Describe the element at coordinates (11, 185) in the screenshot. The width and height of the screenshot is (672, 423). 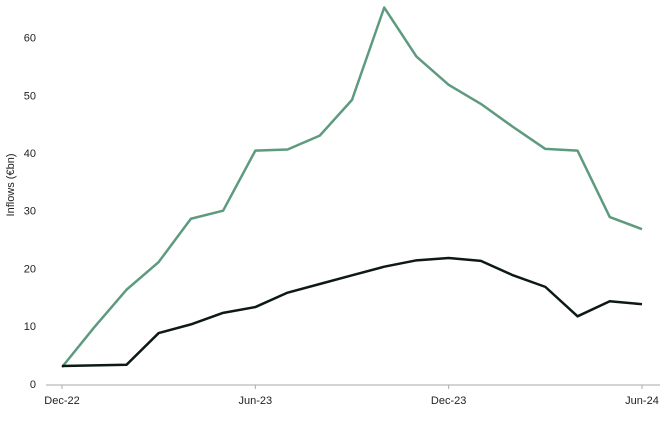
I see `y-axis-label: Inflows (€bn)` at that location.